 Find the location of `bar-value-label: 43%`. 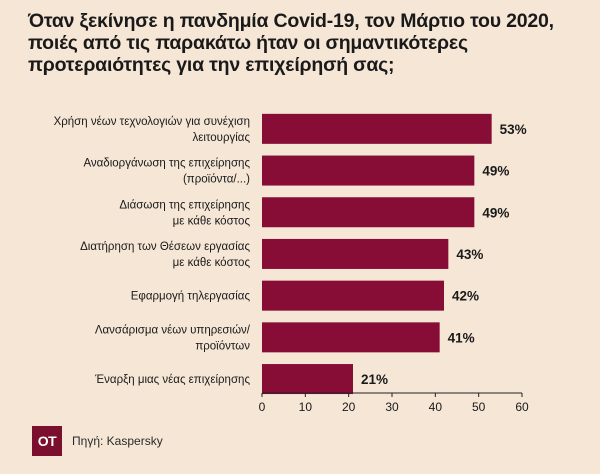

bar-value-label: 43% is located at coordinates (469, 254).